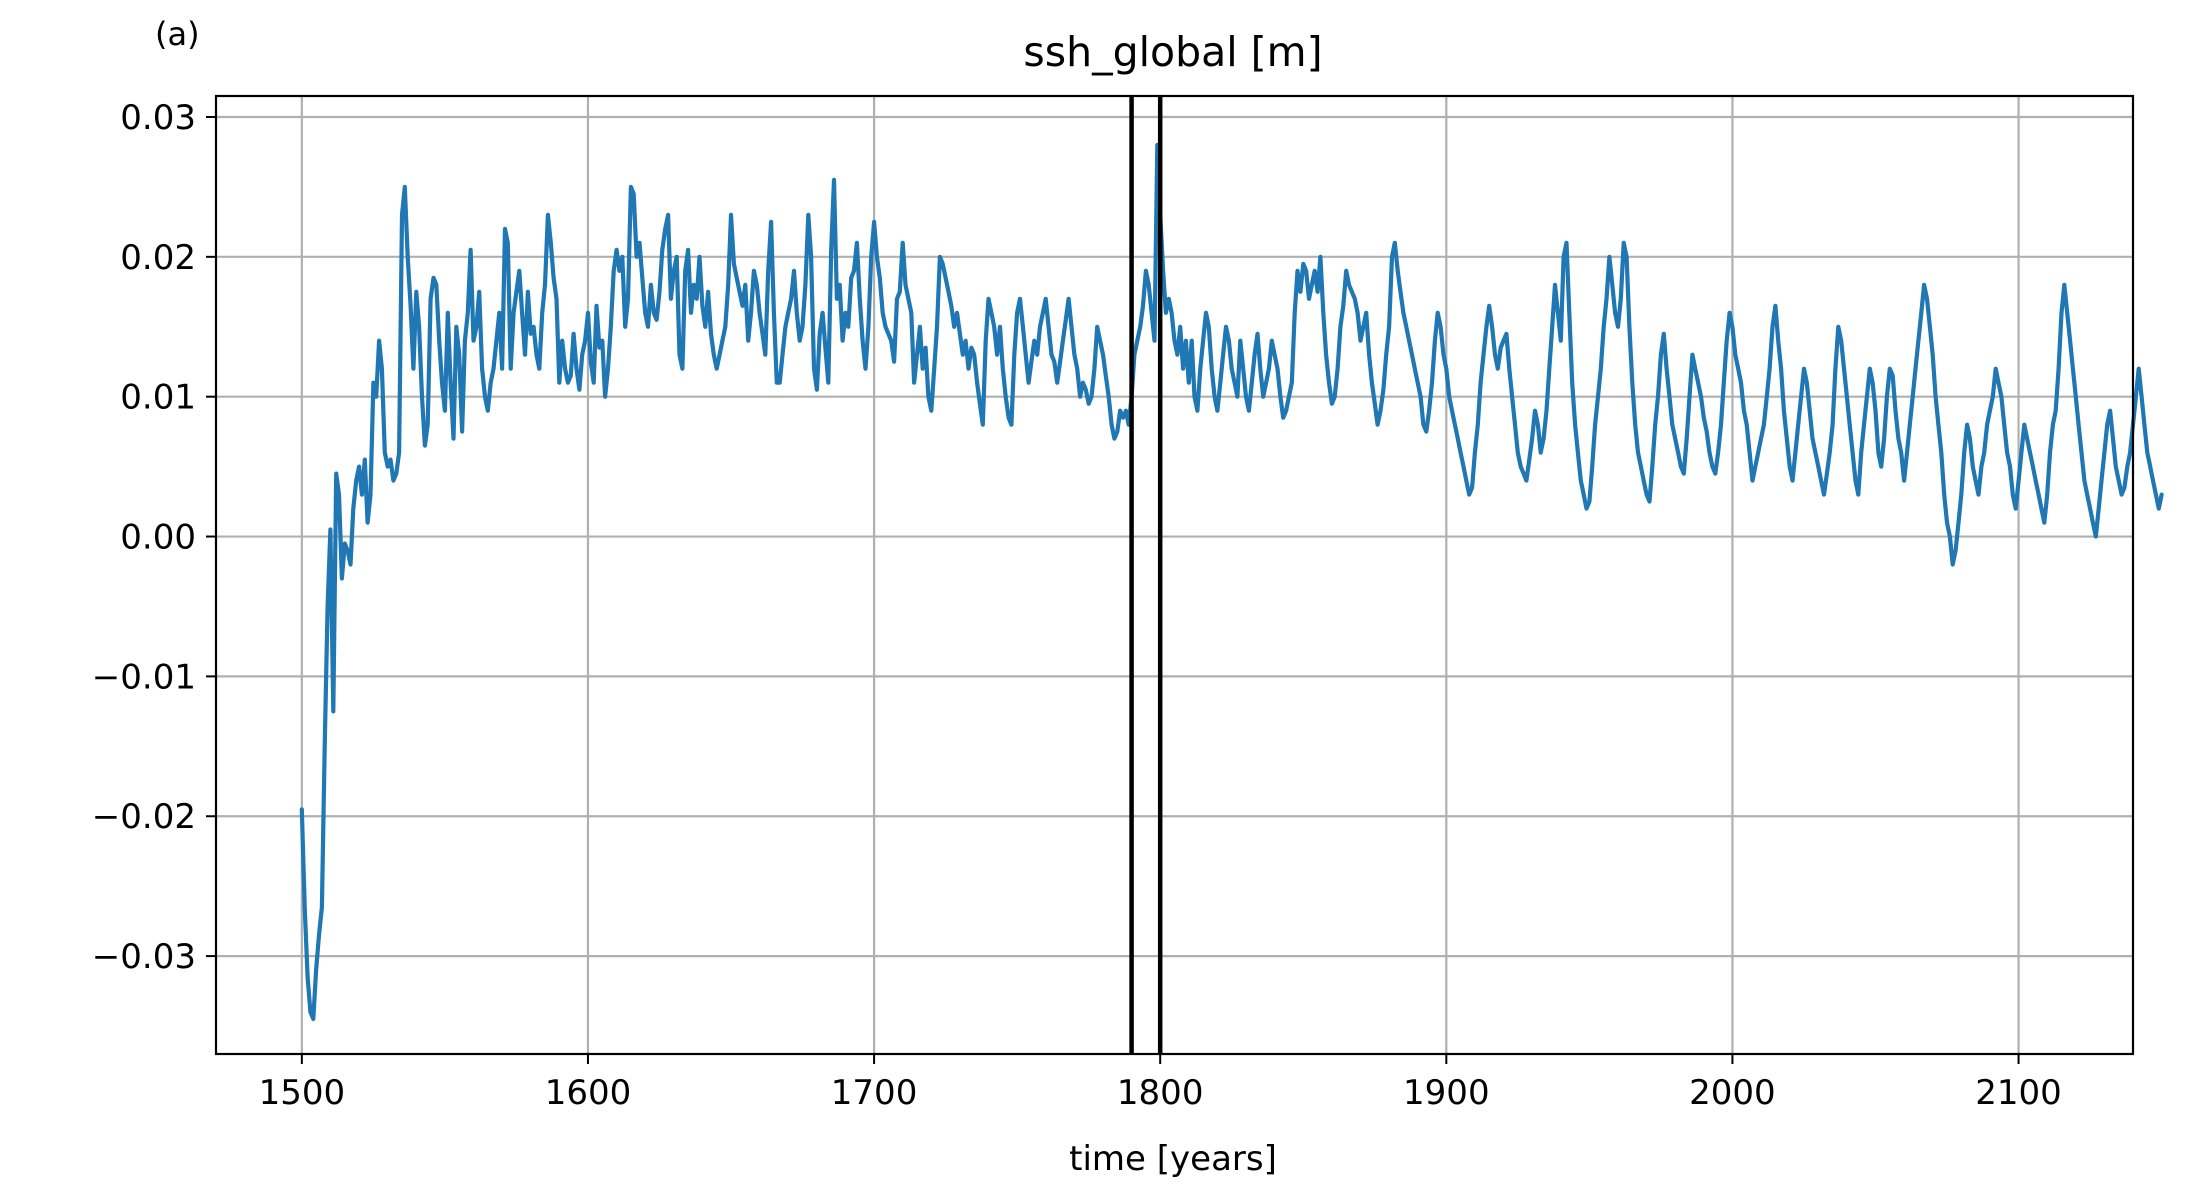  I want to click on x-tick-label: 1500, so click(302, 1093).